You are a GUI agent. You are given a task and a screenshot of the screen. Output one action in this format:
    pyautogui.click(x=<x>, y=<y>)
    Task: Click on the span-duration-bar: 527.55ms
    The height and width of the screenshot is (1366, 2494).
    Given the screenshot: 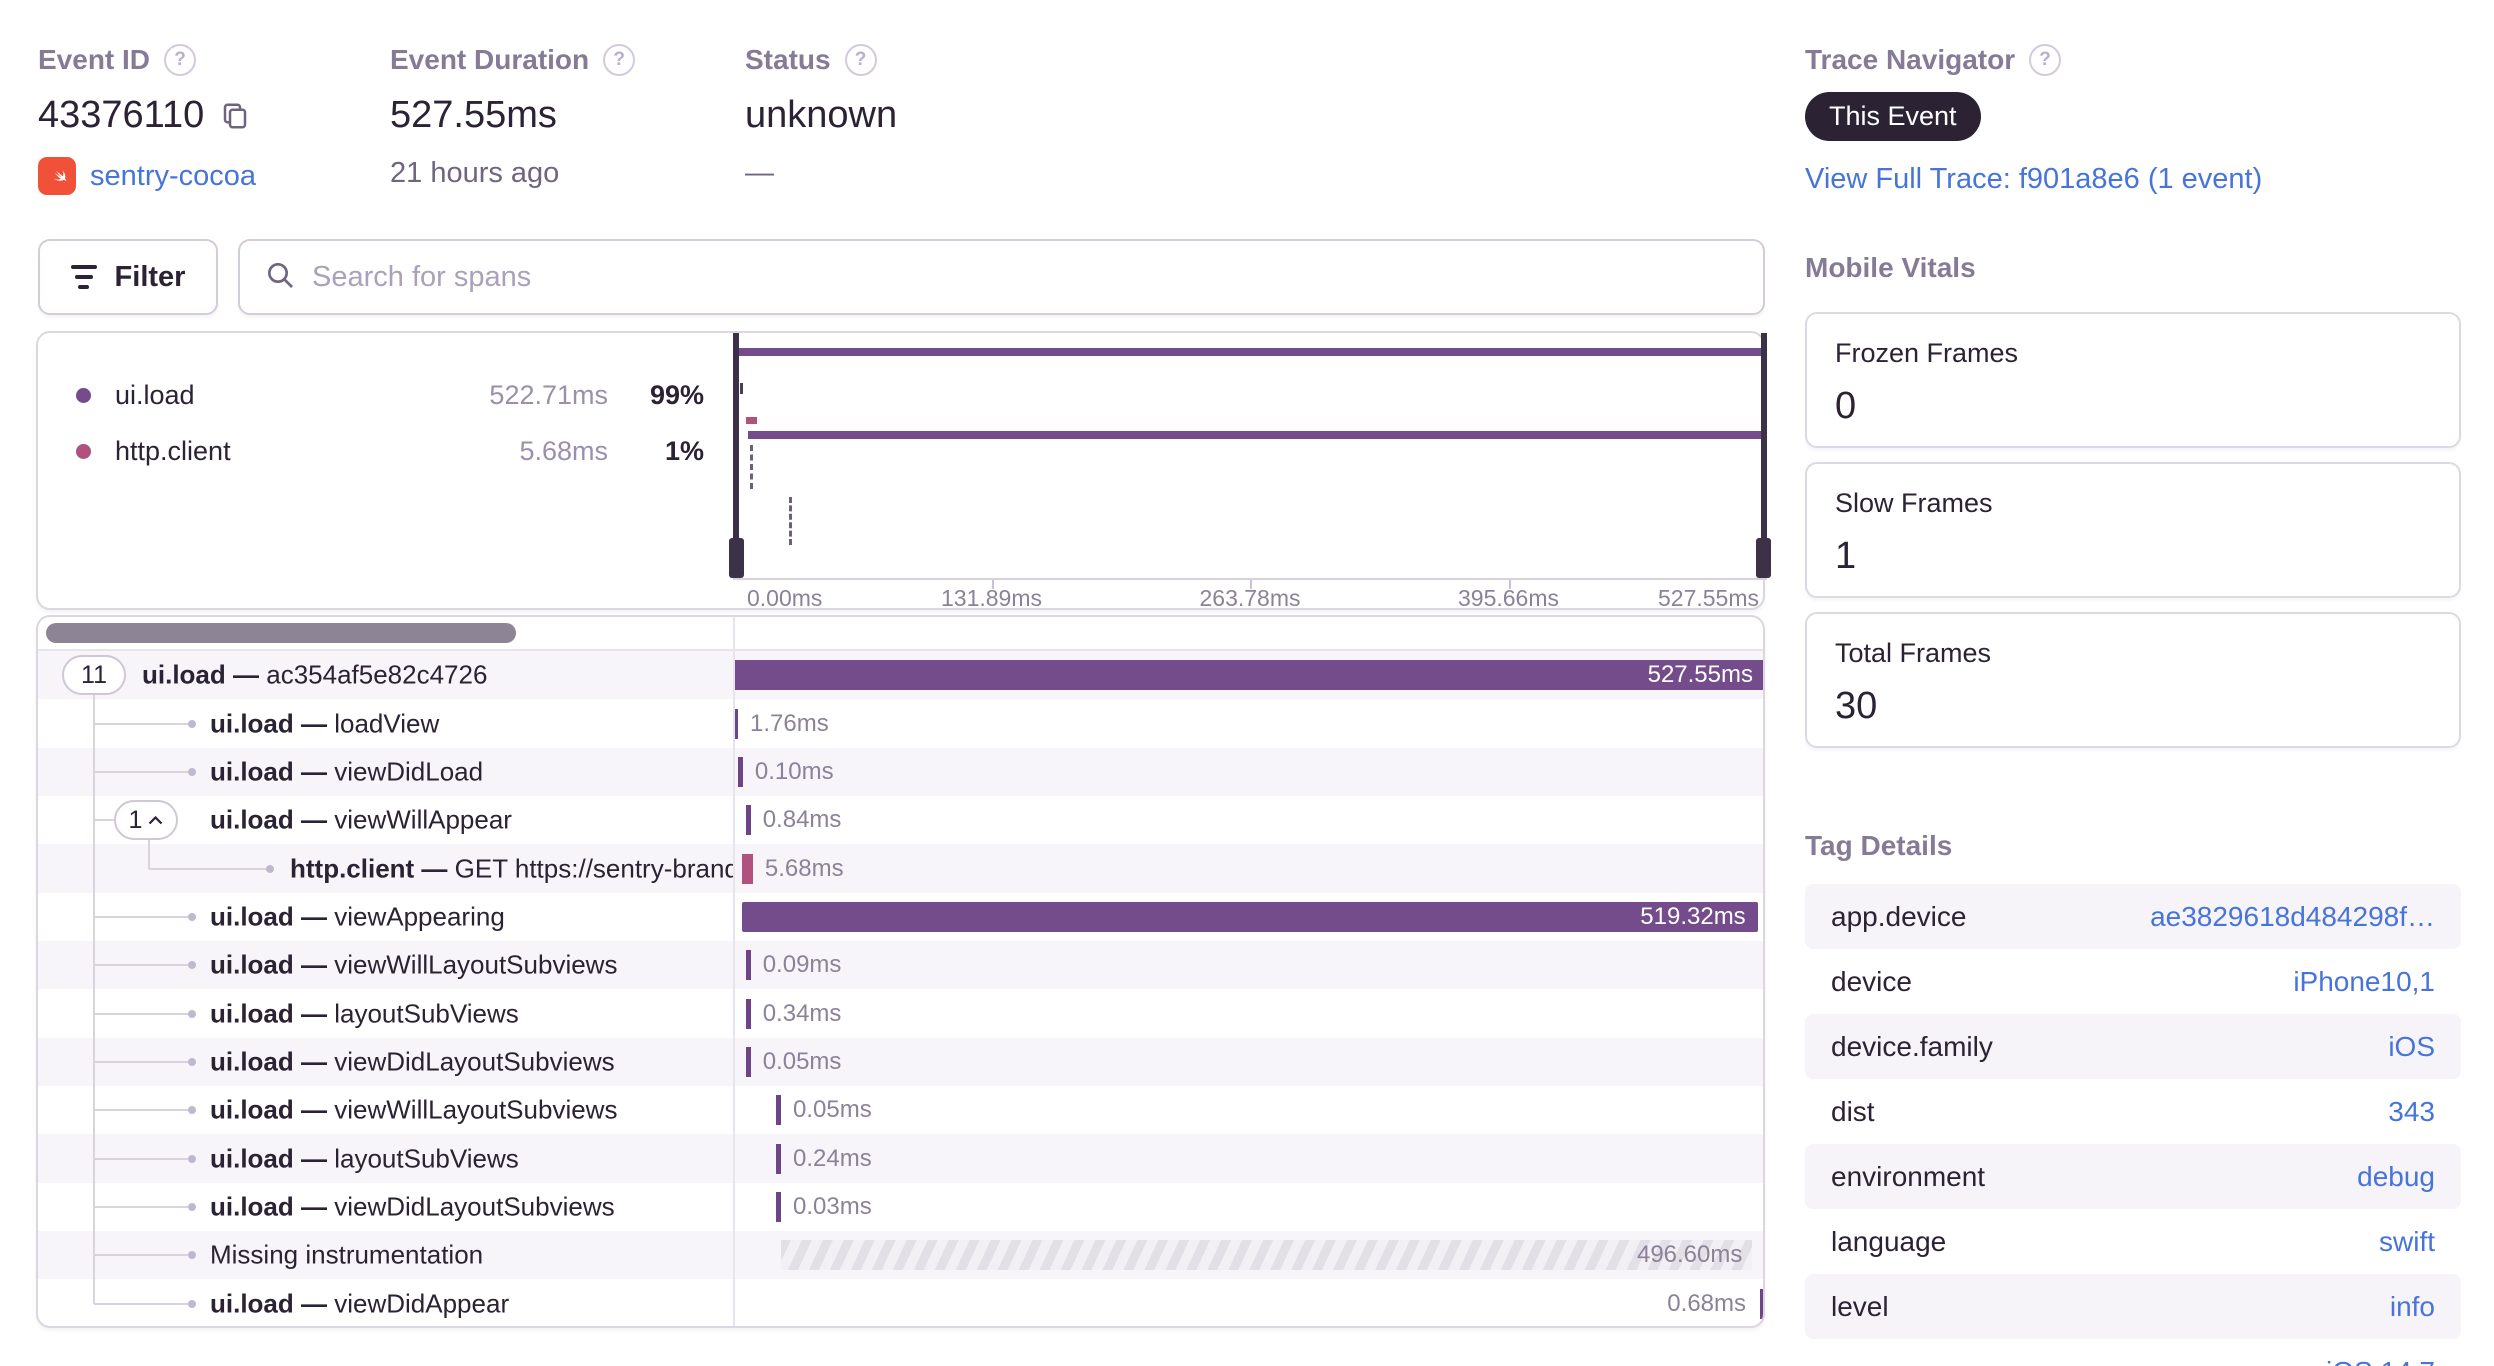 What is the action you would take?
    pyautogui.click(x=1248, y=675)
    